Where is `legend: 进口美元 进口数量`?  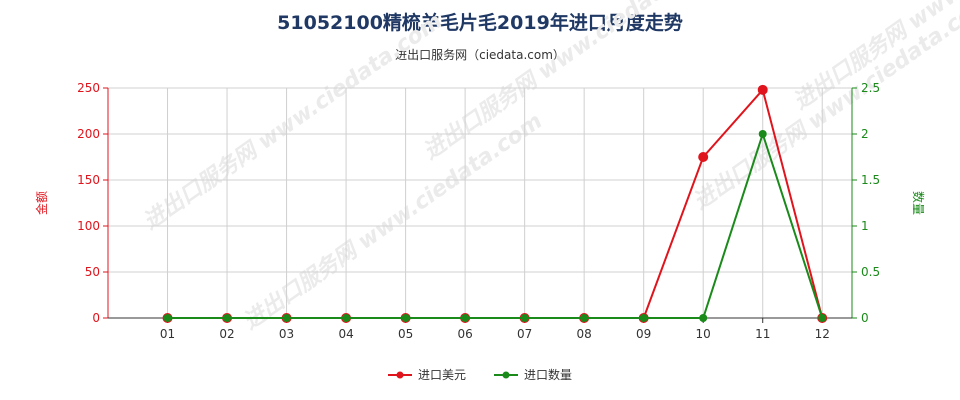 legend: 进口美元 进口数量 is located at coordinates (480, 374).